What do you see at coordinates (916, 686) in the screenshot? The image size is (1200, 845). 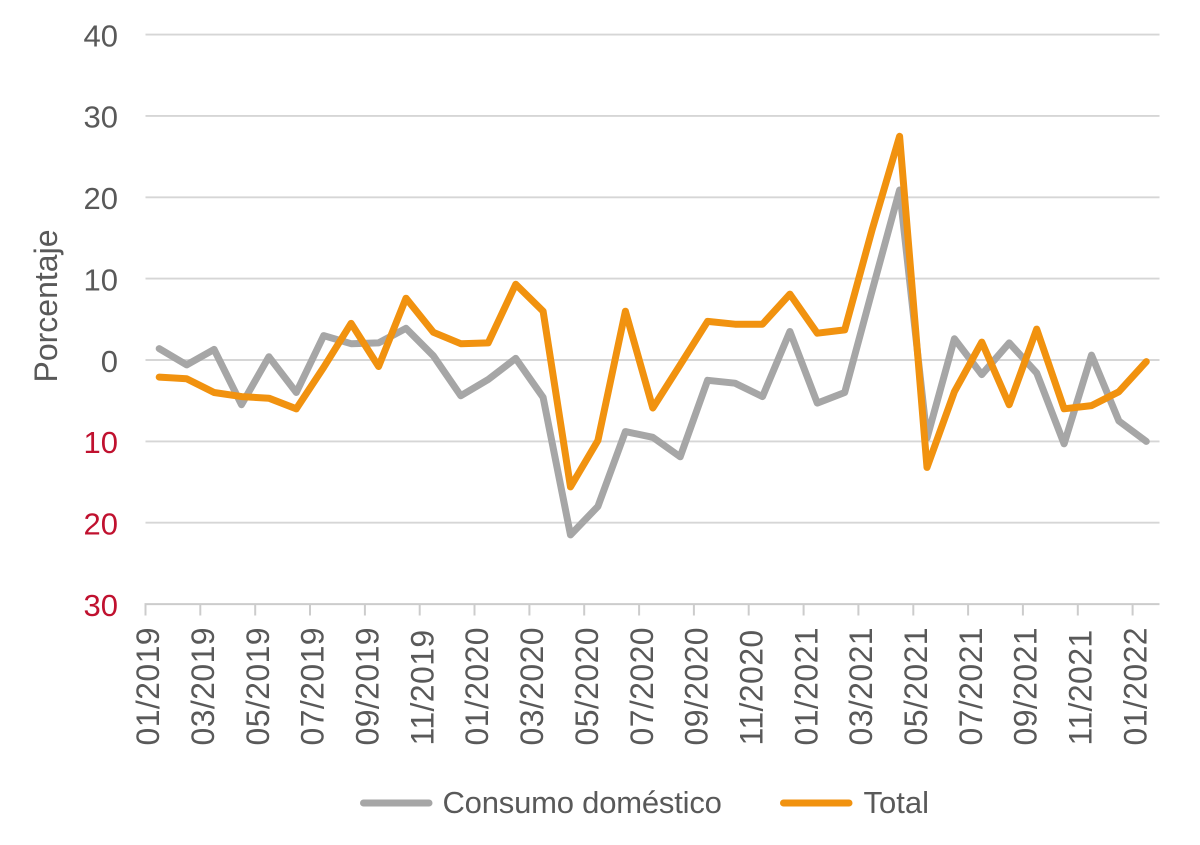 I see `svg-text: 05/2021` at bounding box center [916, 686].